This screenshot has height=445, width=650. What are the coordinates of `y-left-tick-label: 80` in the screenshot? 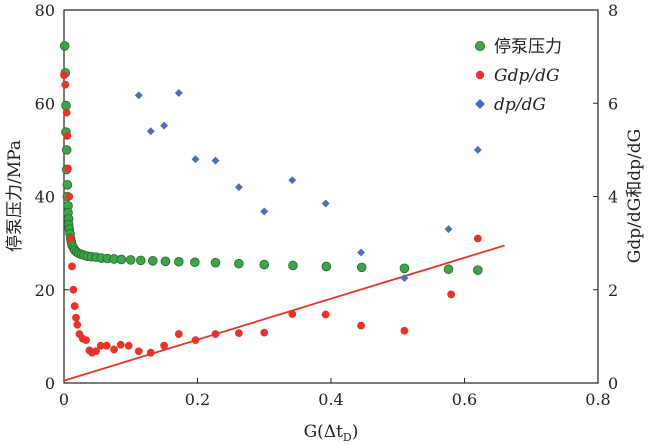 It's located at (45, 10).